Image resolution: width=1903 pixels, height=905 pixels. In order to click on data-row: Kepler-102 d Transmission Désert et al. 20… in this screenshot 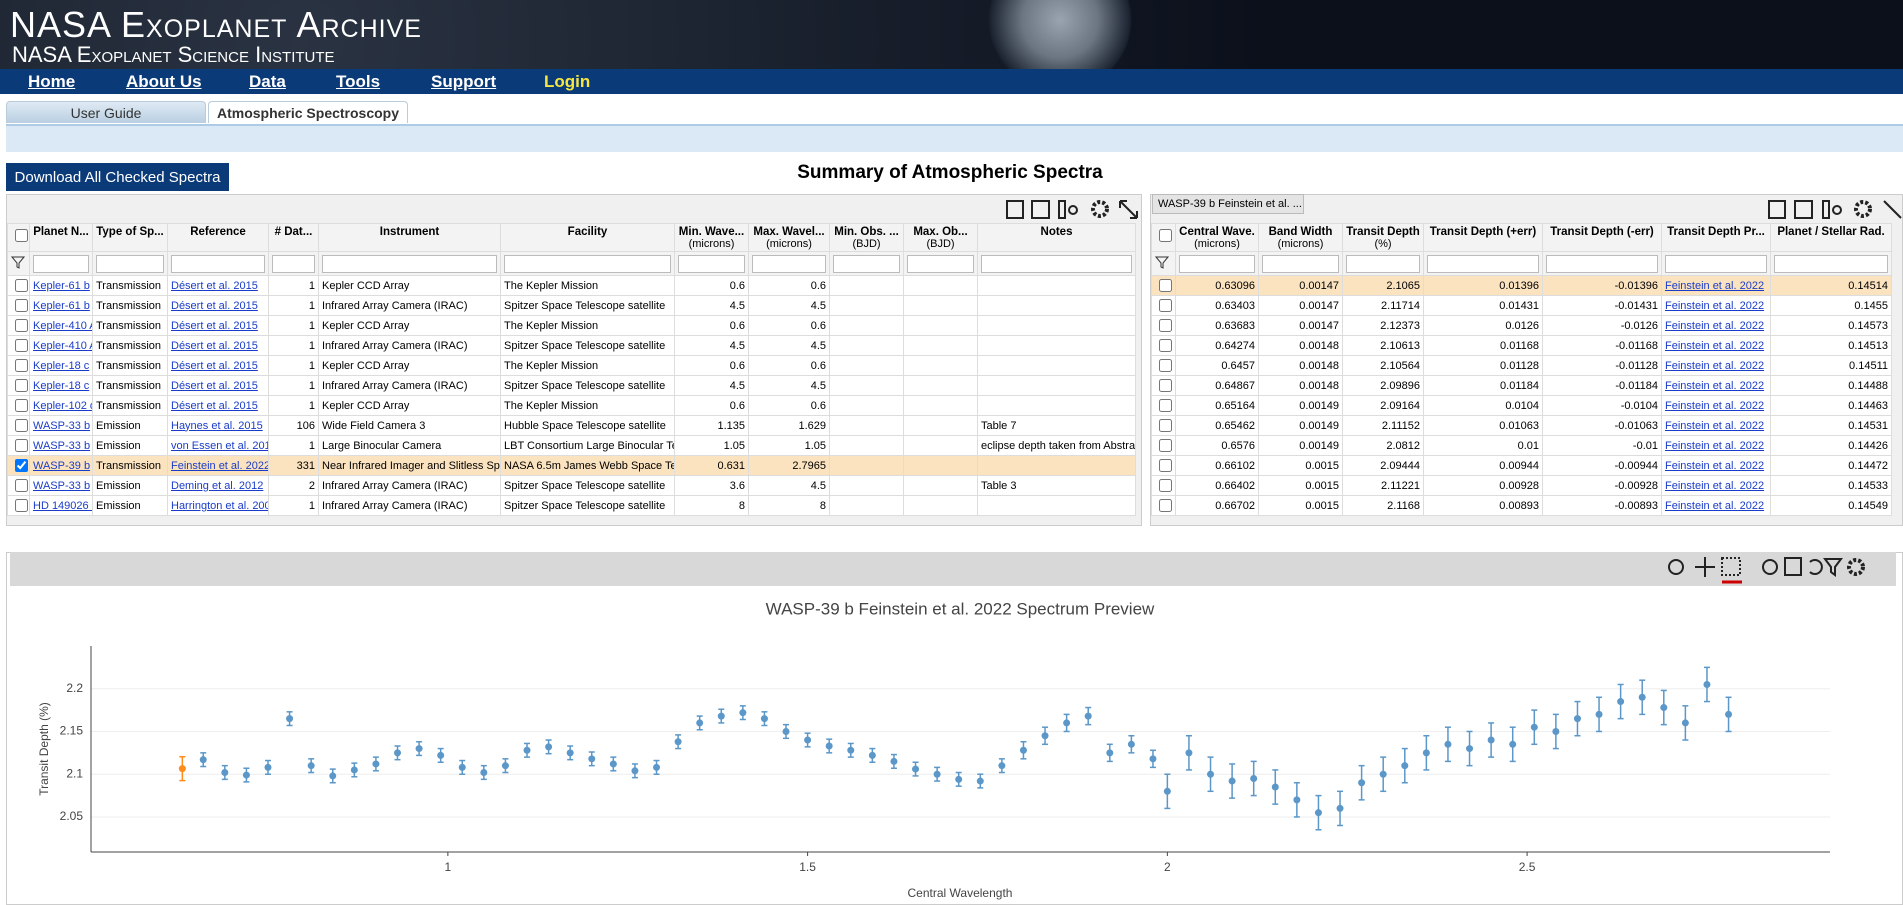, I will do `click(571, 405)`.